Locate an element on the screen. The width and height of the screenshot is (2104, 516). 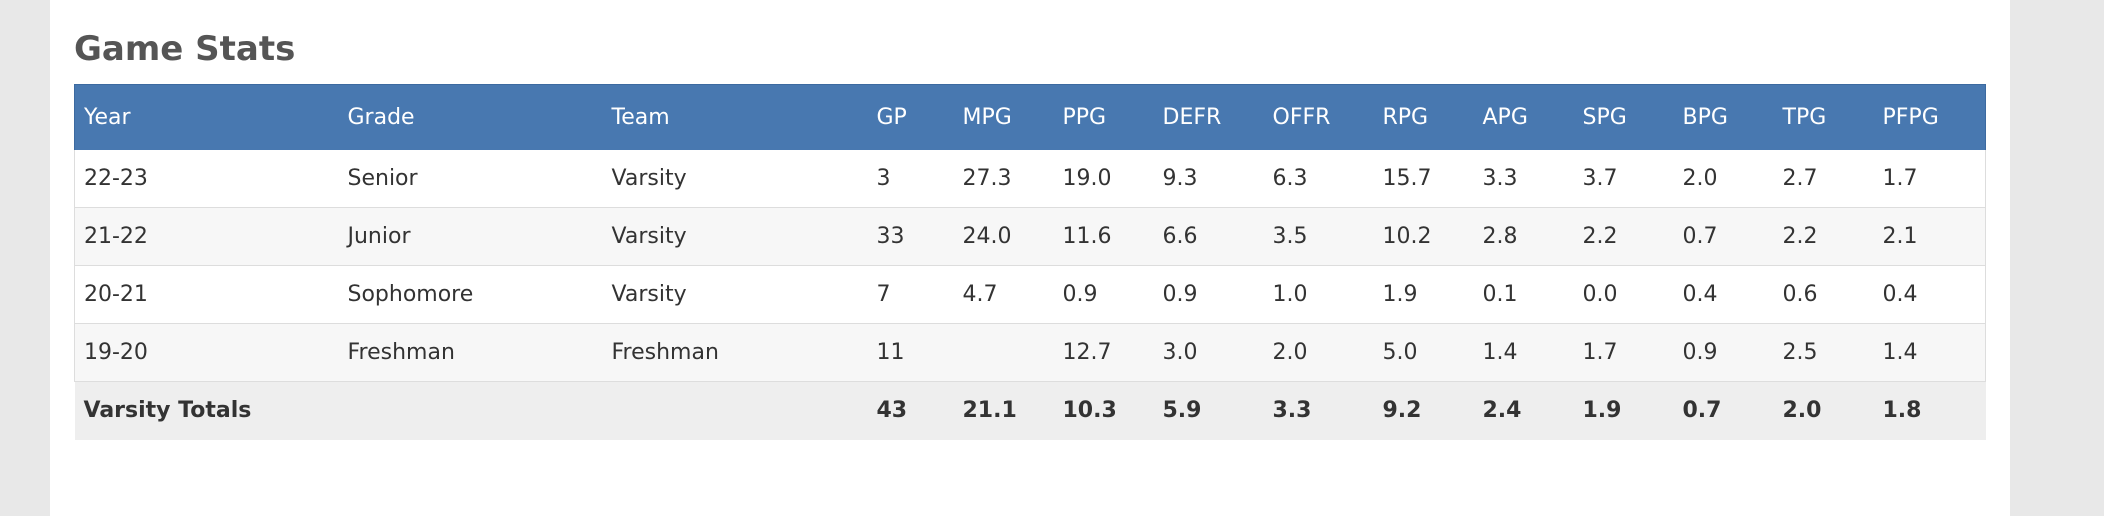
cell-ppg: 19.0 is located at coordinates (1103, 178).